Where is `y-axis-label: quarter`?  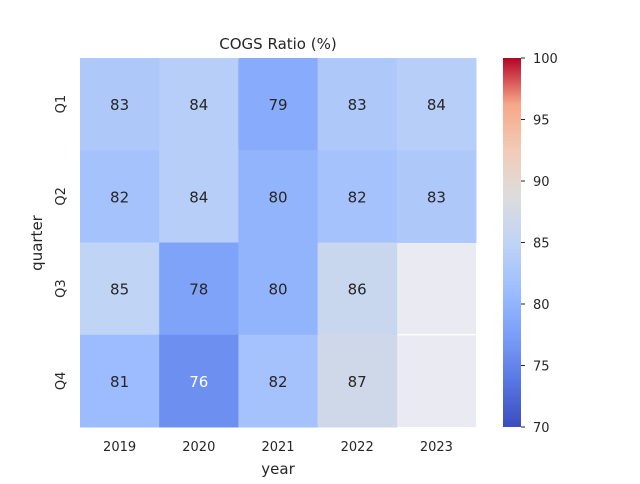 y-axis-label: quarter is located at coordinates (37, 242).